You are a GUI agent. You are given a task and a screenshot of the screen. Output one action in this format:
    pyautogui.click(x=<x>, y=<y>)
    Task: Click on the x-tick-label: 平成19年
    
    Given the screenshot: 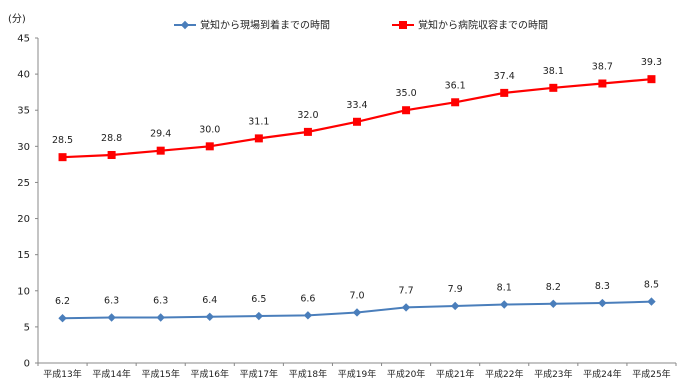 What is the action you would take?
    pyautogui.click(x=357, y=374)
    